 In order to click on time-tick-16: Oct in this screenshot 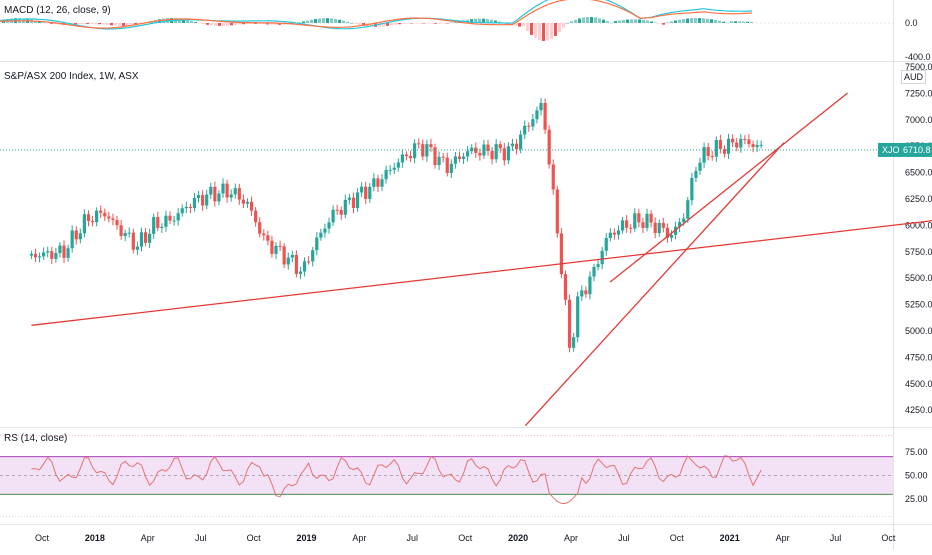, I will do `click(888, 538)`.